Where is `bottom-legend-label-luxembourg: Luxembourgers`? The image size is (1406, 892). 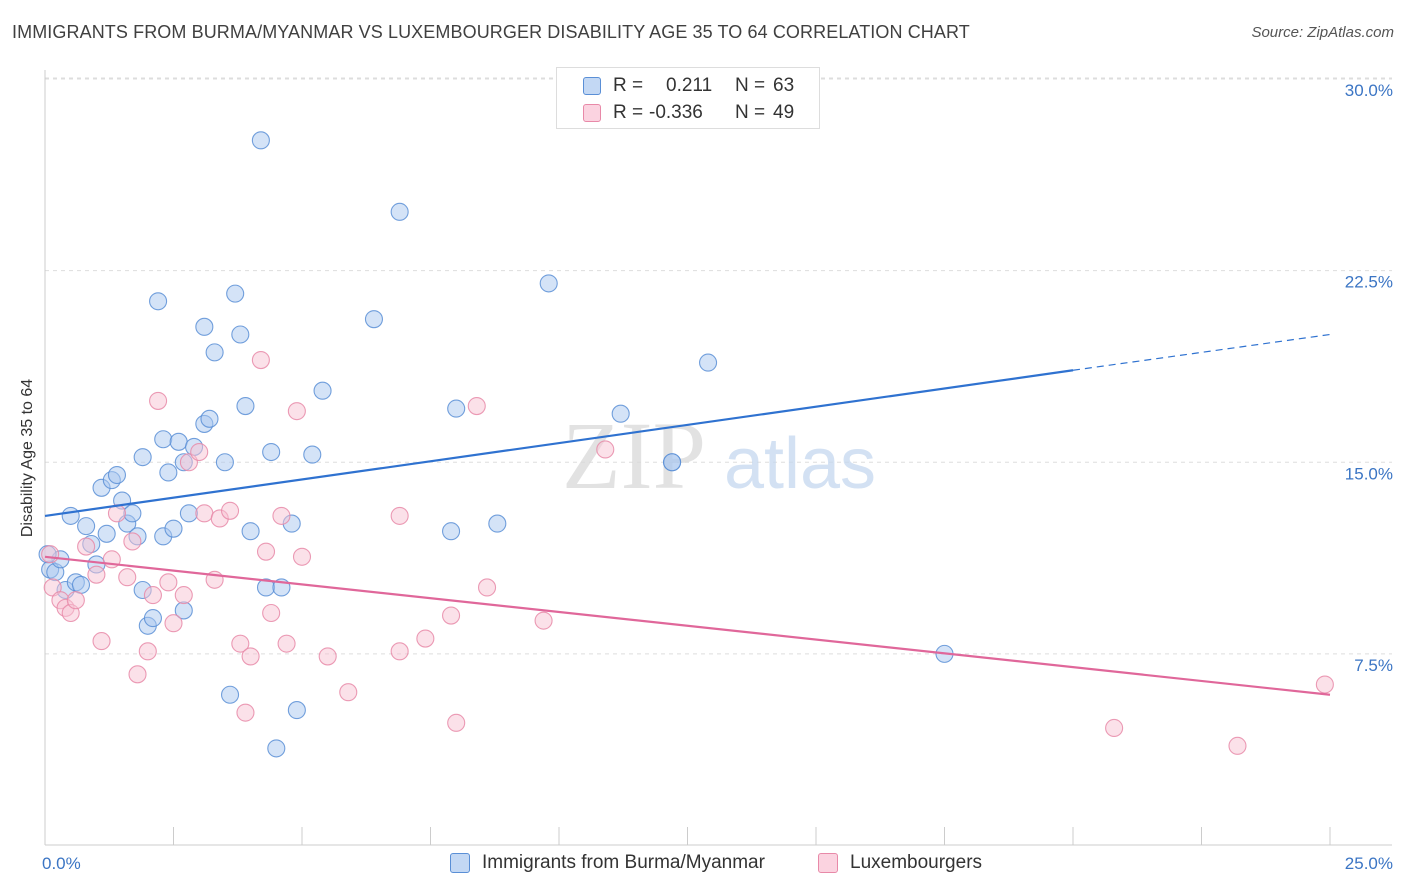 bottom-legend-label-luxembourg: Luxembourgers is located at coordinates (916, 862).